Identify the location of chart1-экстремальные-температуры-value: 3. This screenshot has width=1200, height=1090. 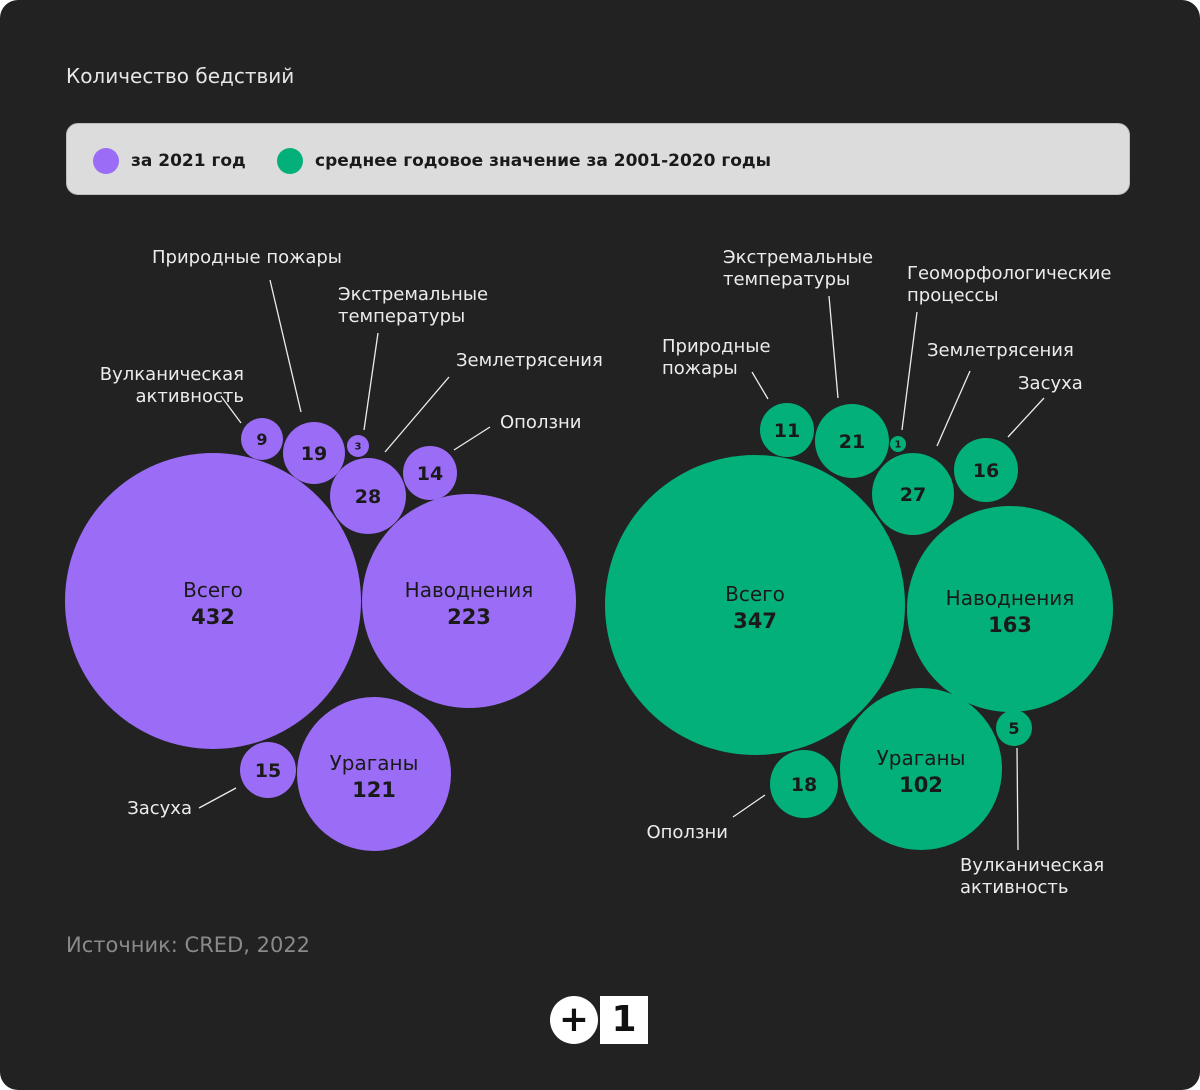
(358, 447).